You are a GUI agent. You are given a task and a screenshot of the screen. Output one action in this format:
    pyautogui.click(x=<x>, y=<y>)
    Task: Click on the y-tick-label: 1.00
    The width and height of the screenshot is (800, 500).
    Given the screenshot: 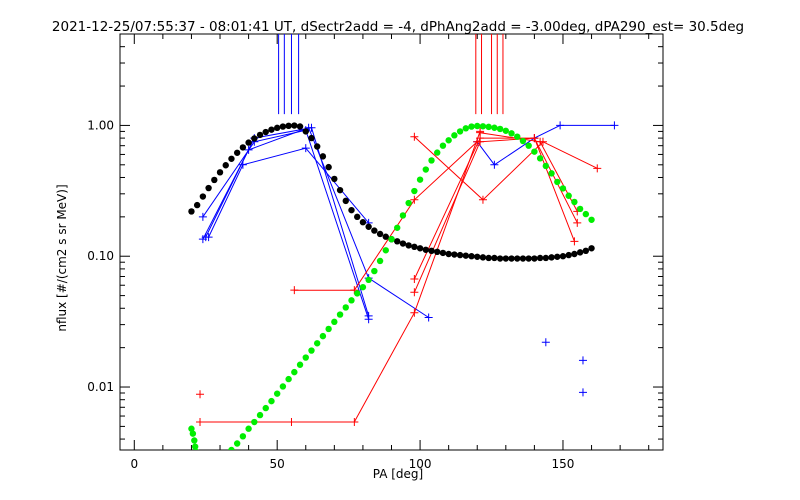 What is the action you would take?
    pyautogui.click(x=100, y=125)
    